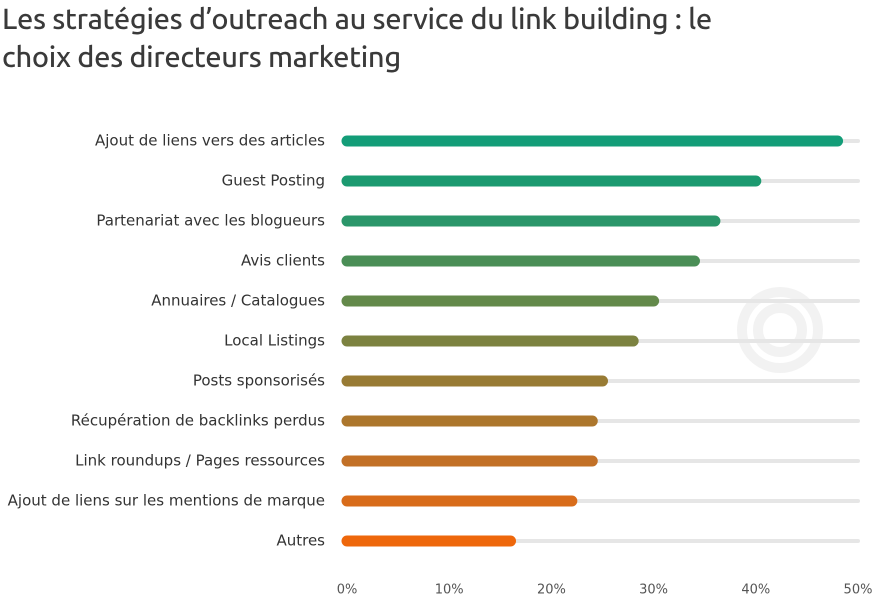 The image size is (885, 597). Describe the element at coordinates (551, 590) in the screenshot. I see `x-tick-label: 20%` at that location.